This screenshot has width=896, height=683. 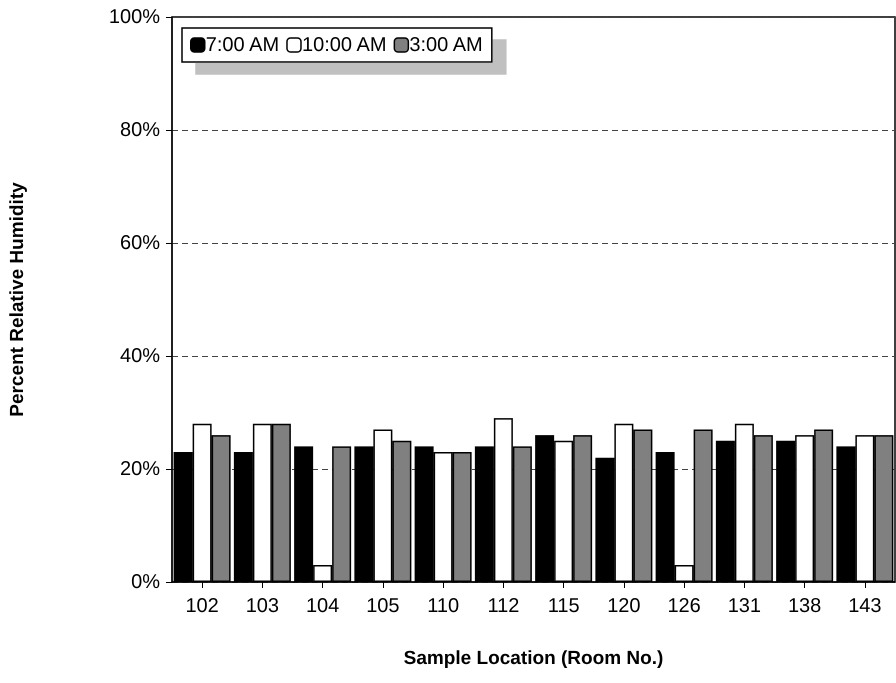 What do you see at coordinates (145, 582) in the screenshot?
I see `y-tick-label: 0%` at bounding box center [145, 582].